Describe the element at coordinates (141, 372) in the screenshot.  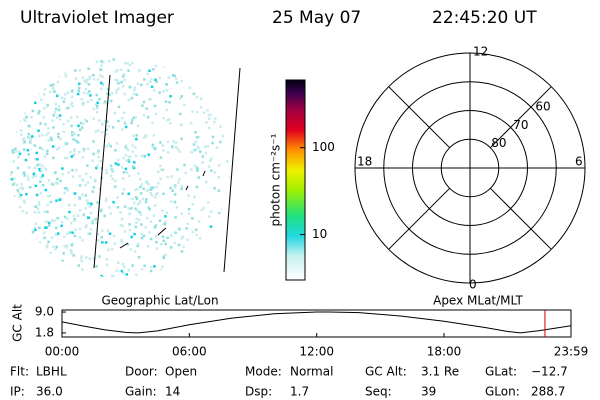
I see `info-label: Door:` at that location.